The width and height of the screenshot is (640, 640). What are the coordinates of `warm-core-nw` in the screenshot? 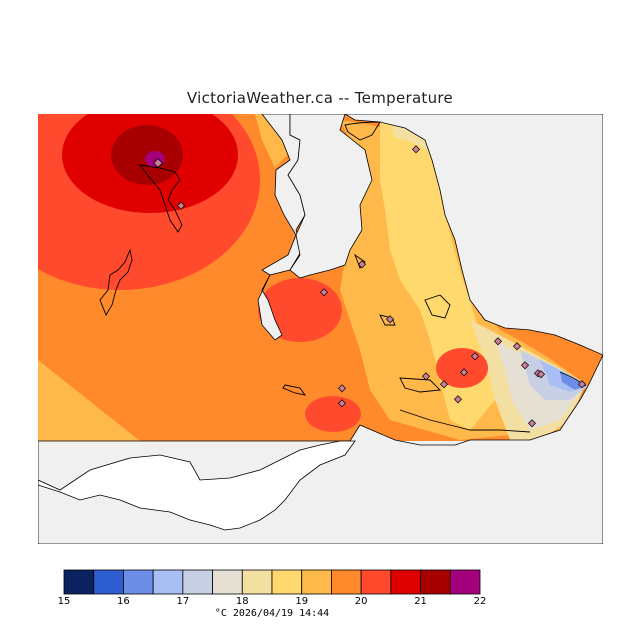 It's located at (149, 202).